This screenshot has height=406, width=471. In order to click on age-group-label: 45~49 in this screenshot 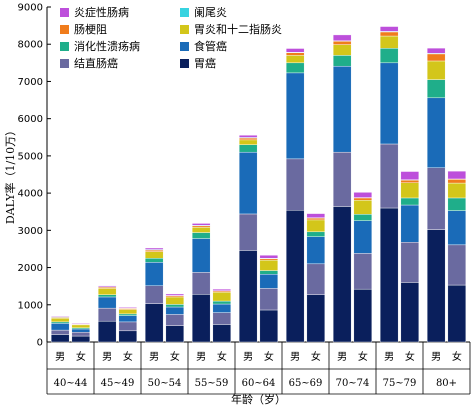, I will do `click(118, 383)`.